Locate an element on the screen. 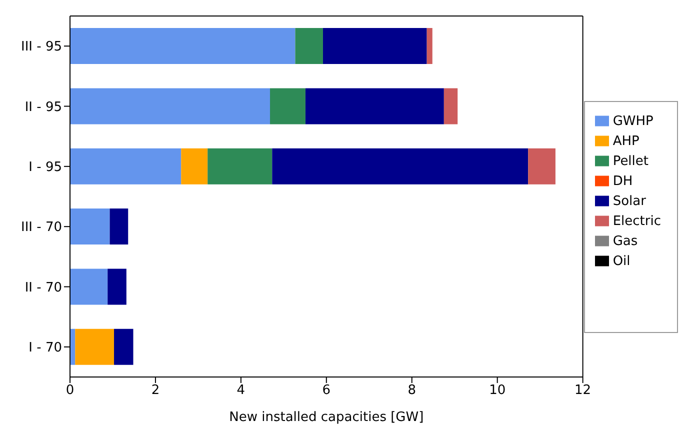 The height and width of the screenshot is (433, 690). legend-label: GWHP is located at coordinates (633, 121).